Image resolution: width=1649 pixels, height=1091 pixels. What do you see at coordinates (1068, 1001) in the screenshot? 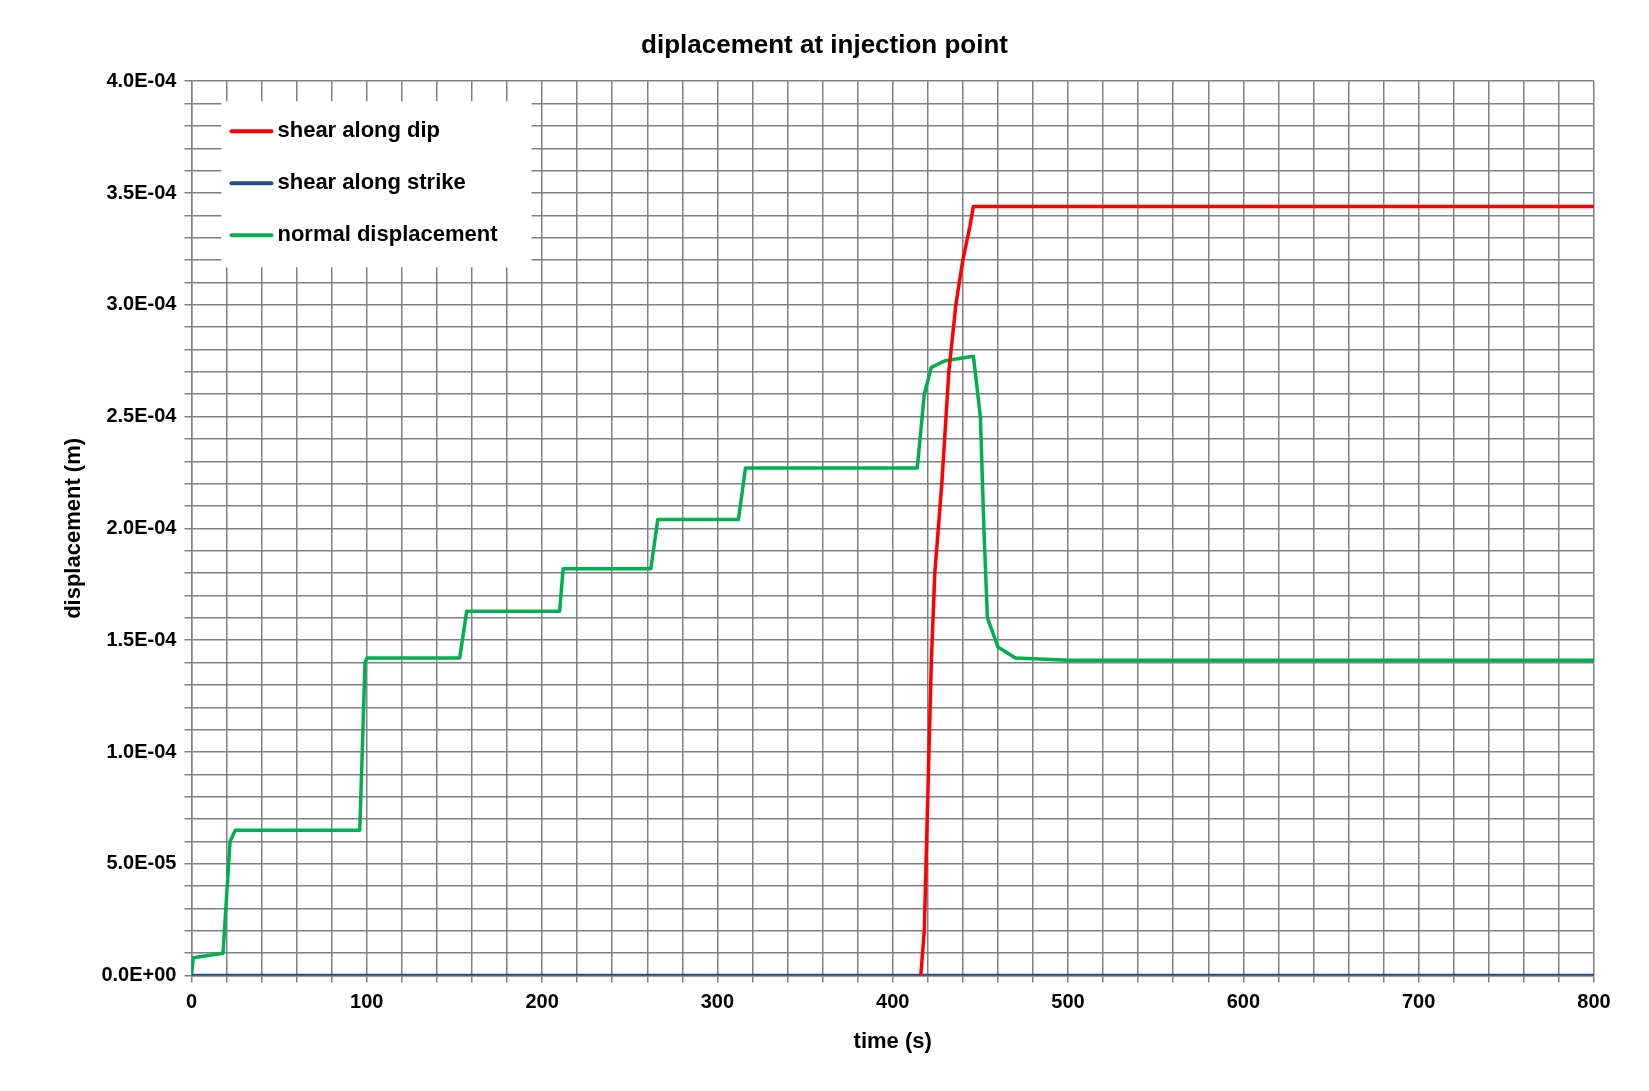
I see `x-tick-label: 500` at bounding box center [1068, 1001].